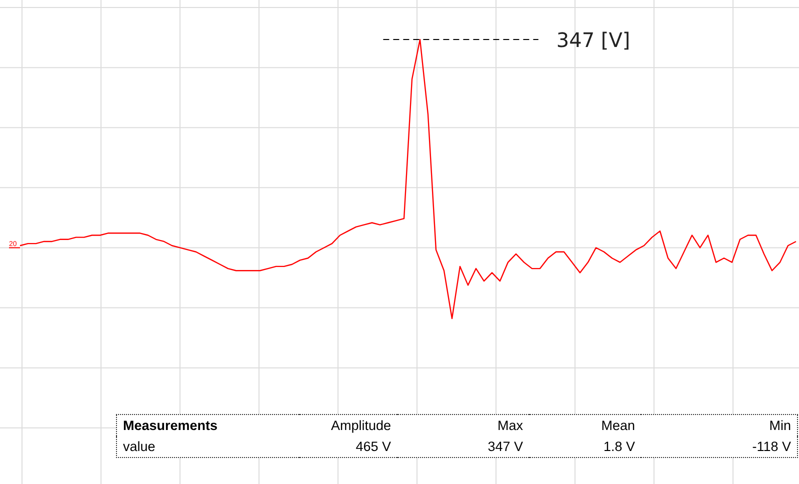 This screenshot has width=799, height=484. What do you see at coordinates (373, 447) in the screenshot?
I see `text: 465 V` at bounding box center [373, 447].